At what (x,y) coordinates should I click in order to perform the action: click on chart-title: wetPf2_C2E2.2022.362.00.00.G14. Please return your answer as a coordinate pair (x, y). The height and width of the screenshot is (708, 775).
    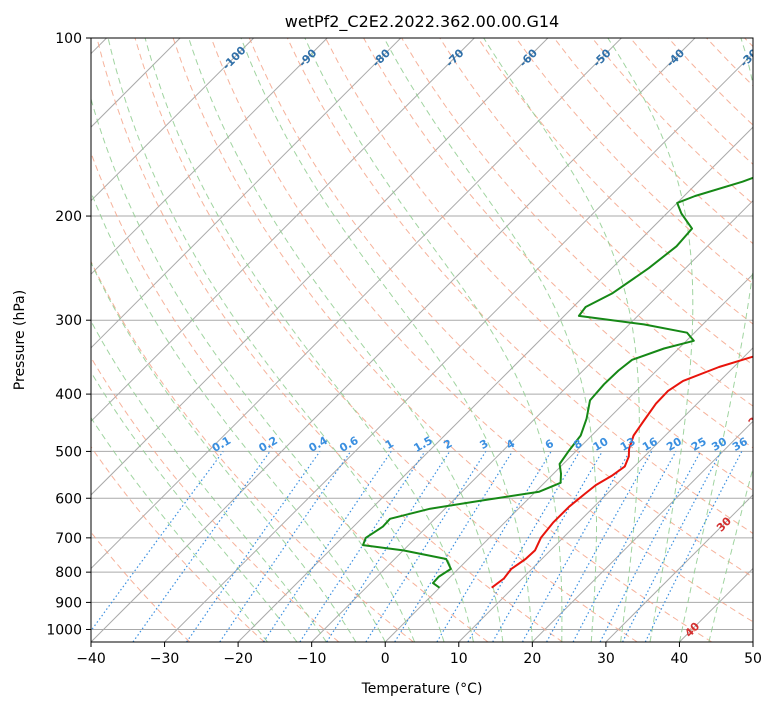
    Looking at the image, I should click on (422, 22).